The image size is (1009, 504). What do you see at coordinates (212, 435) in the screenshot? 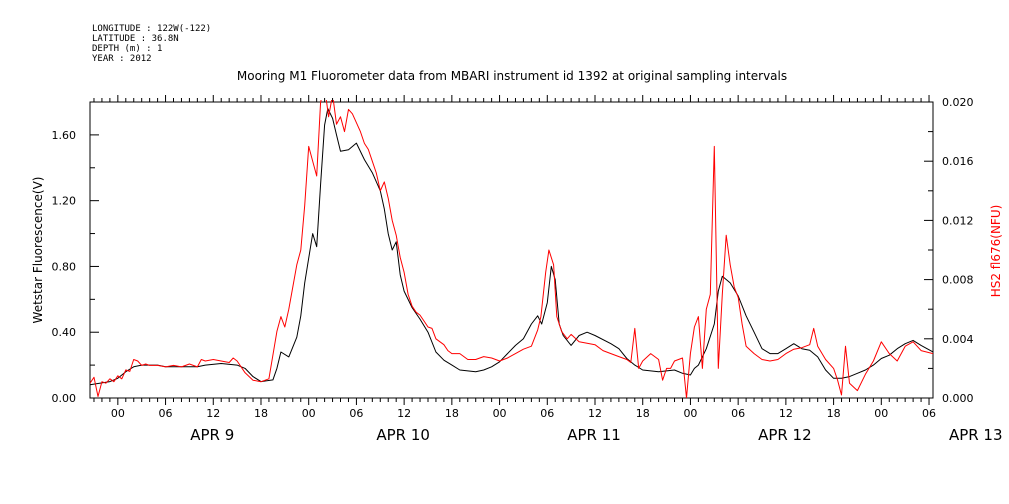
I see `x-day-label: APR 9` at bounding box center [212, 435].